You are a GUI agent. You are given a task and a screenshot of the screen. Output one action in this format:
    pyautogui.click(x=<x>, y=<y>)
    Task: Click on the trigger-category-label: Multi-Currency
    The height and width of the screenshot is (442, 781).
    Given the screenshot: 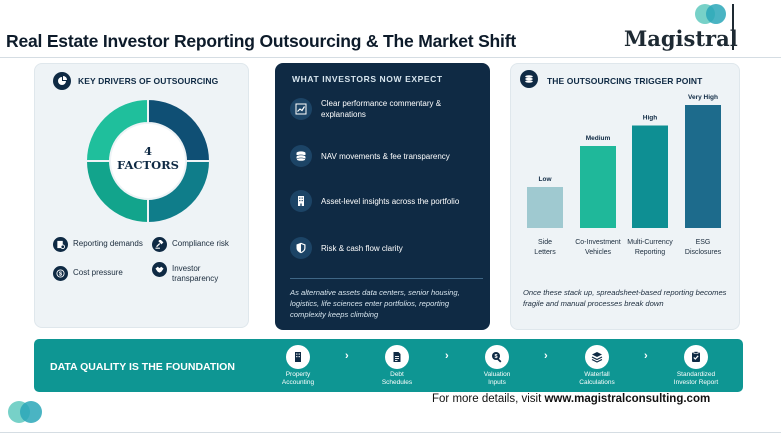 What is the action you would take?
    pyautogui.click(x=650, y=242)
    